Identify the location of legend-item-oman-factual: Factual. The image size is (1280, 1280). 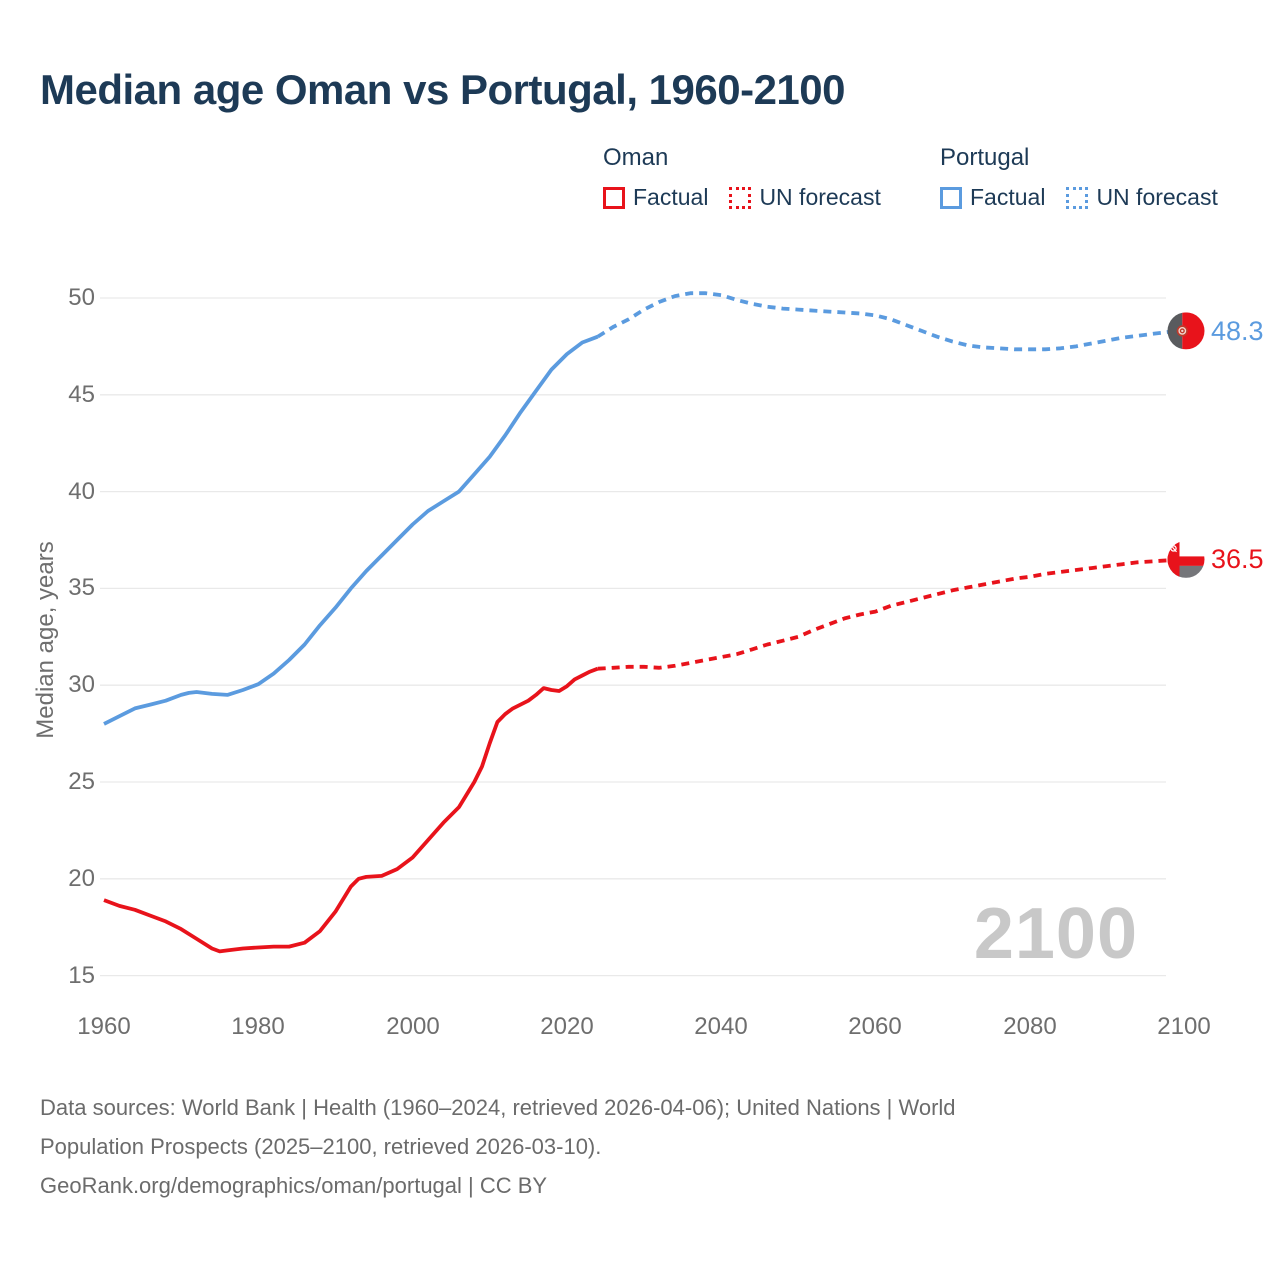
(655, 197).